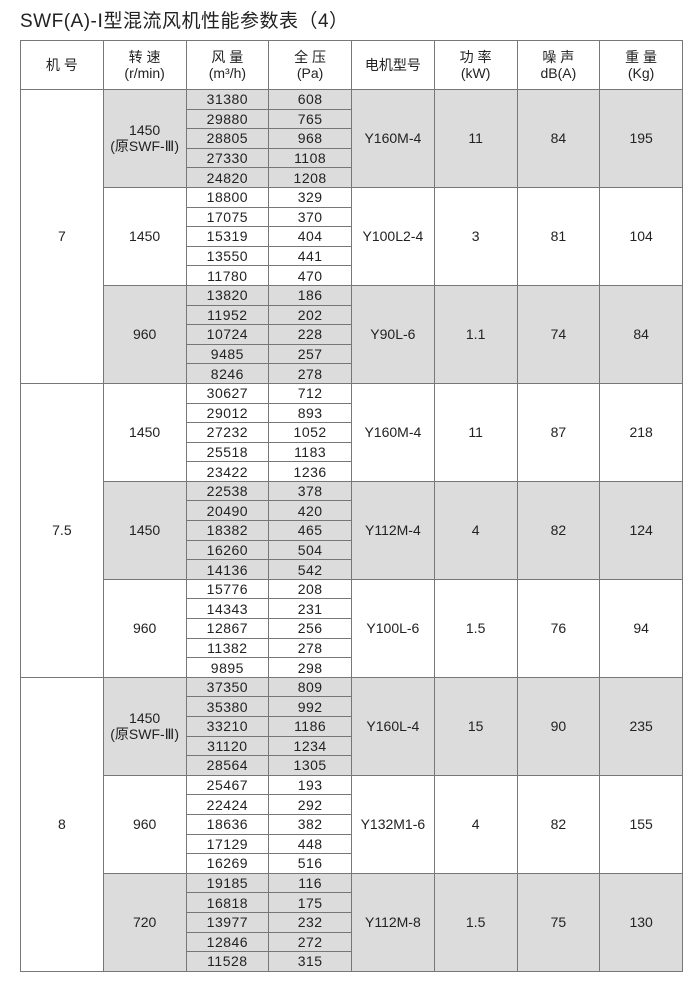  I want to click on table-row: 22424 292, so click(352, 804).